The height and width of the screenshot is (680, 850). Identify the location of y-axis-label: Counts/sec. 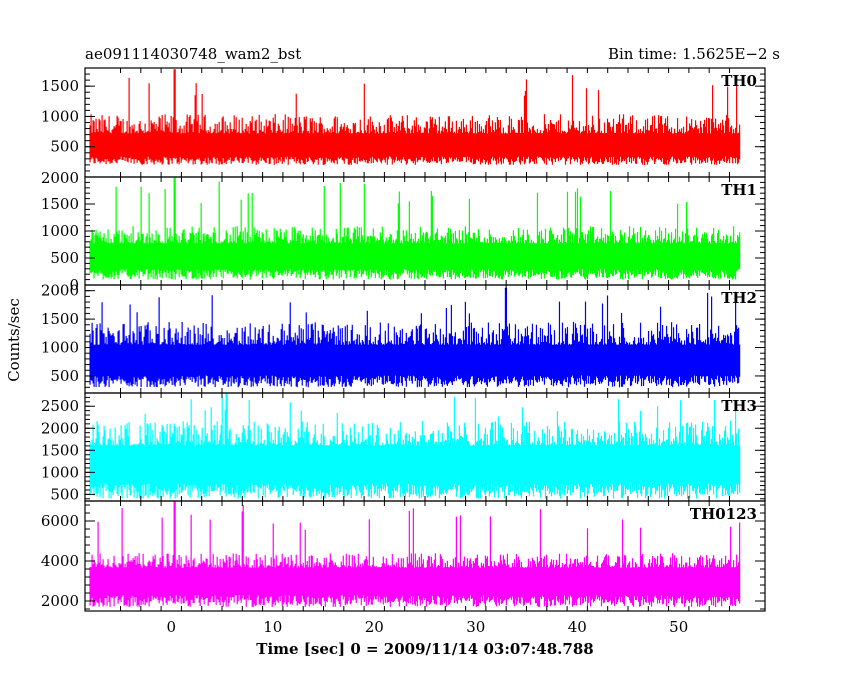
(14, 340).